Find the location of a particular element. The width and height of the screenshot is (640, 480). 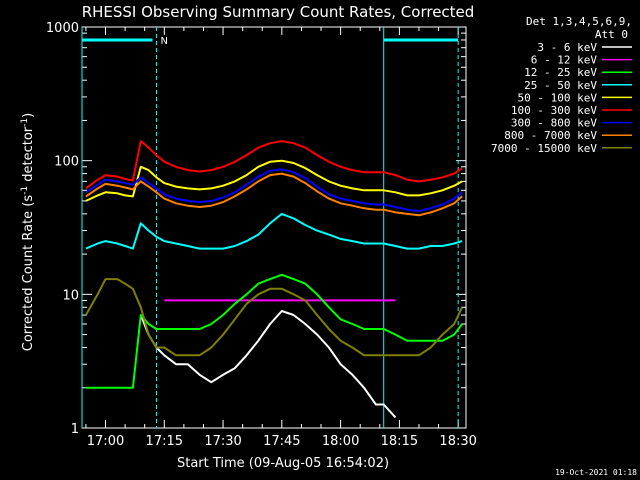

timestamp: 19-Oct-2021 01:18 is located at coordinates (596, 472).